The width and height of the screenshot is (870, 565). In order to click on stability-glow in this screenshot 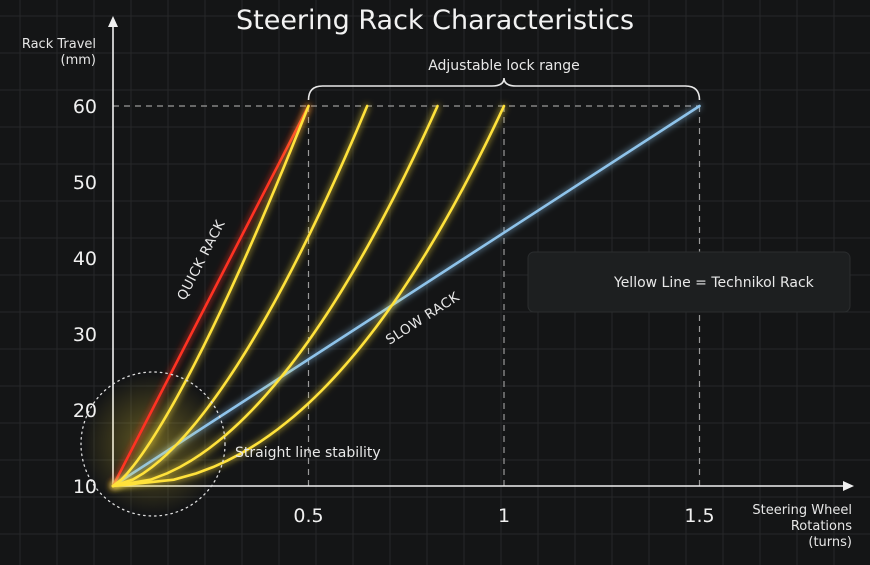, I will do `click(153, 444)`.